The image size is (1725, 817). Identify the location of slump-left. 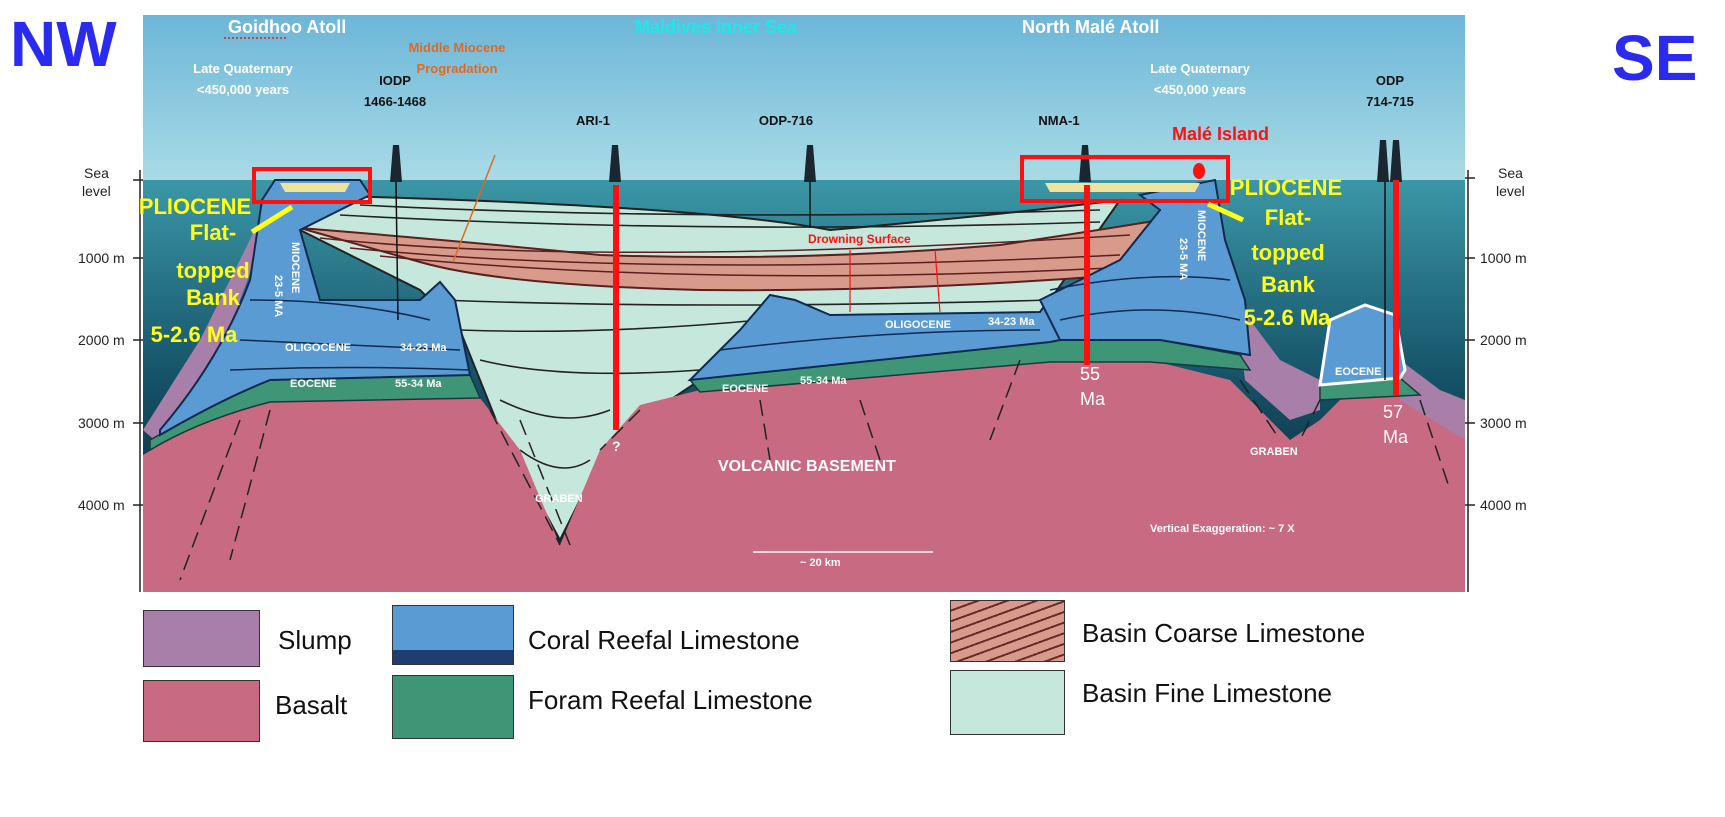
(206, 330).